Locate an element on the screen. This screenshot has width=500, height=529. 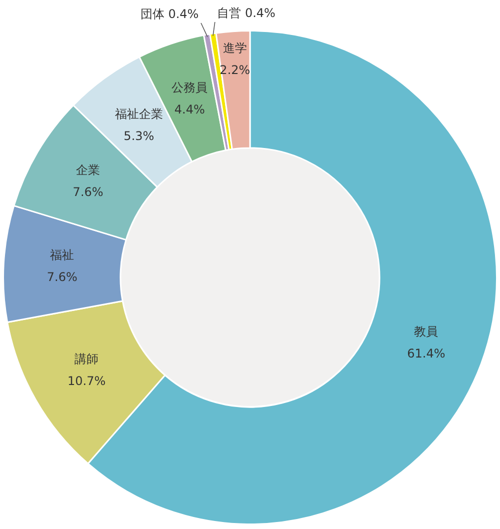
data-label: 4.4% is located at coordinates (189, 109).